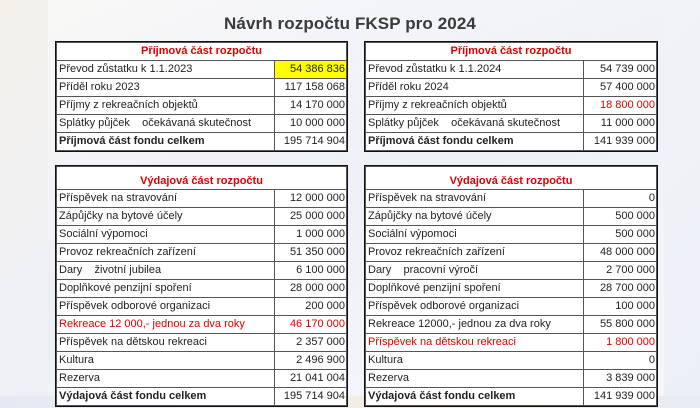 Image resolution: width=700 pixels, height=408 pixels. I want to click on row-value: 6 100 000, so click(310, 270).